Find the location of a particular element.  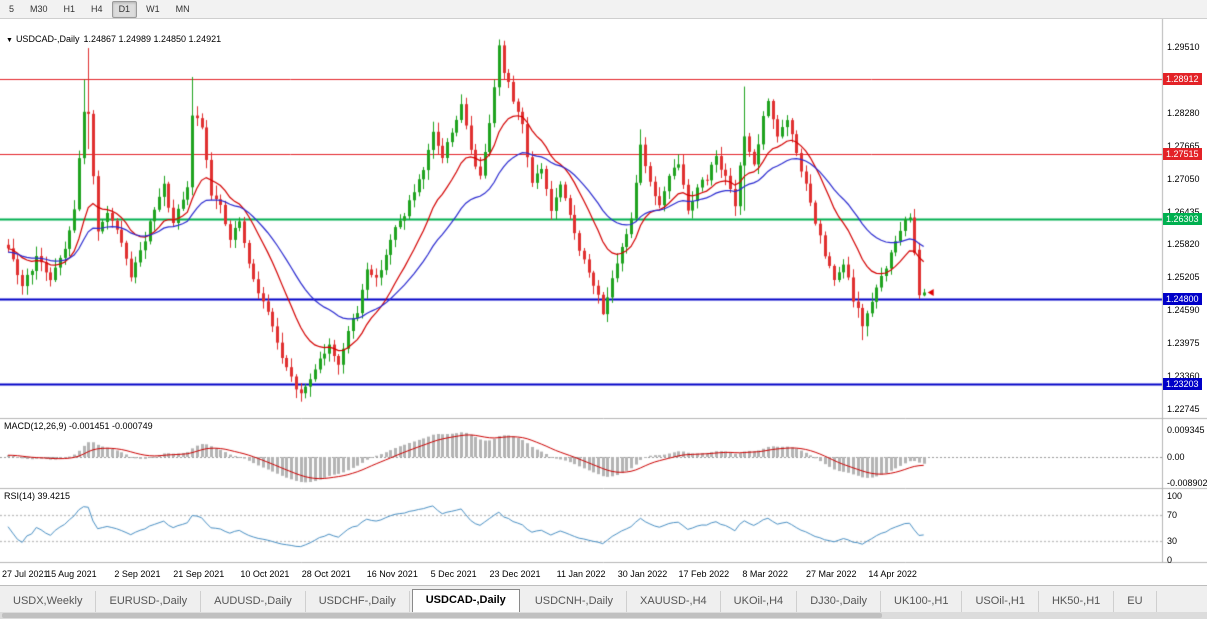

rsi-axis-label: 30 is located at coordinates (1172, 540).